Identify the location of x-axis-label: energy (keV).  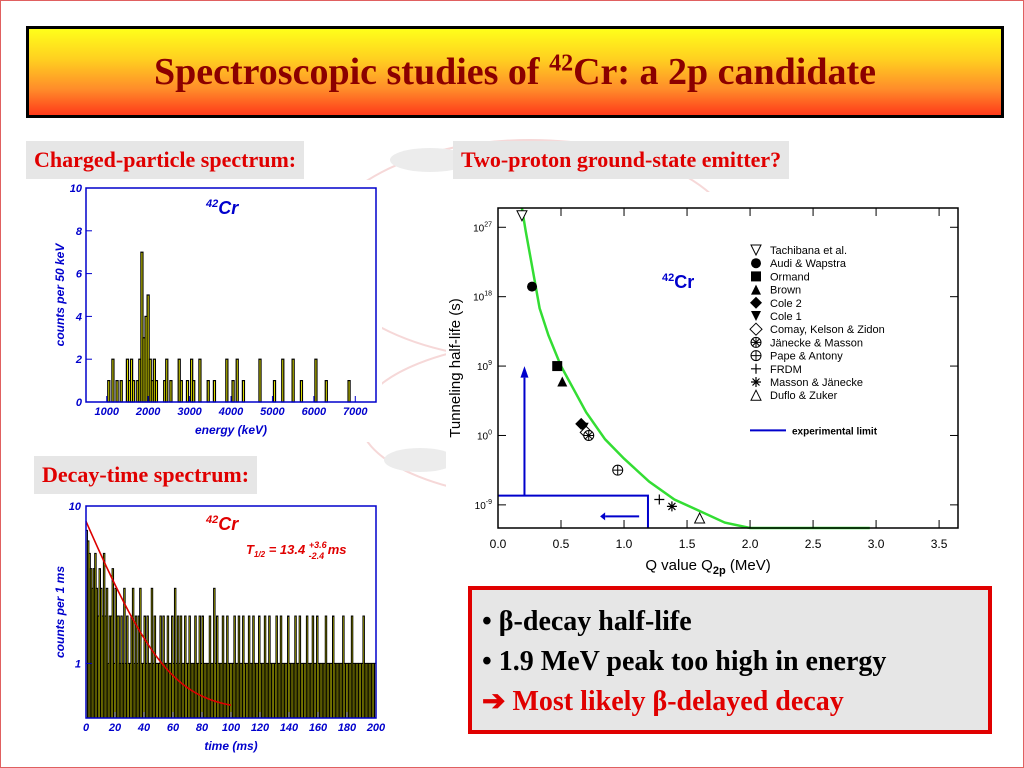
(231, 430).